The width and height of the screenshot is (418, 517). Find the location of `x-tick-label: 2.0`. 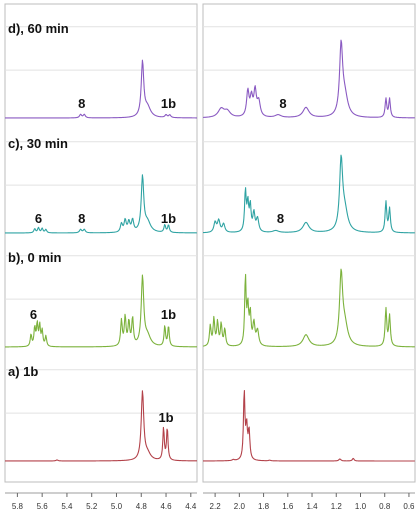

x-tick-label: 2.0 is located at coordinates (240, 506).